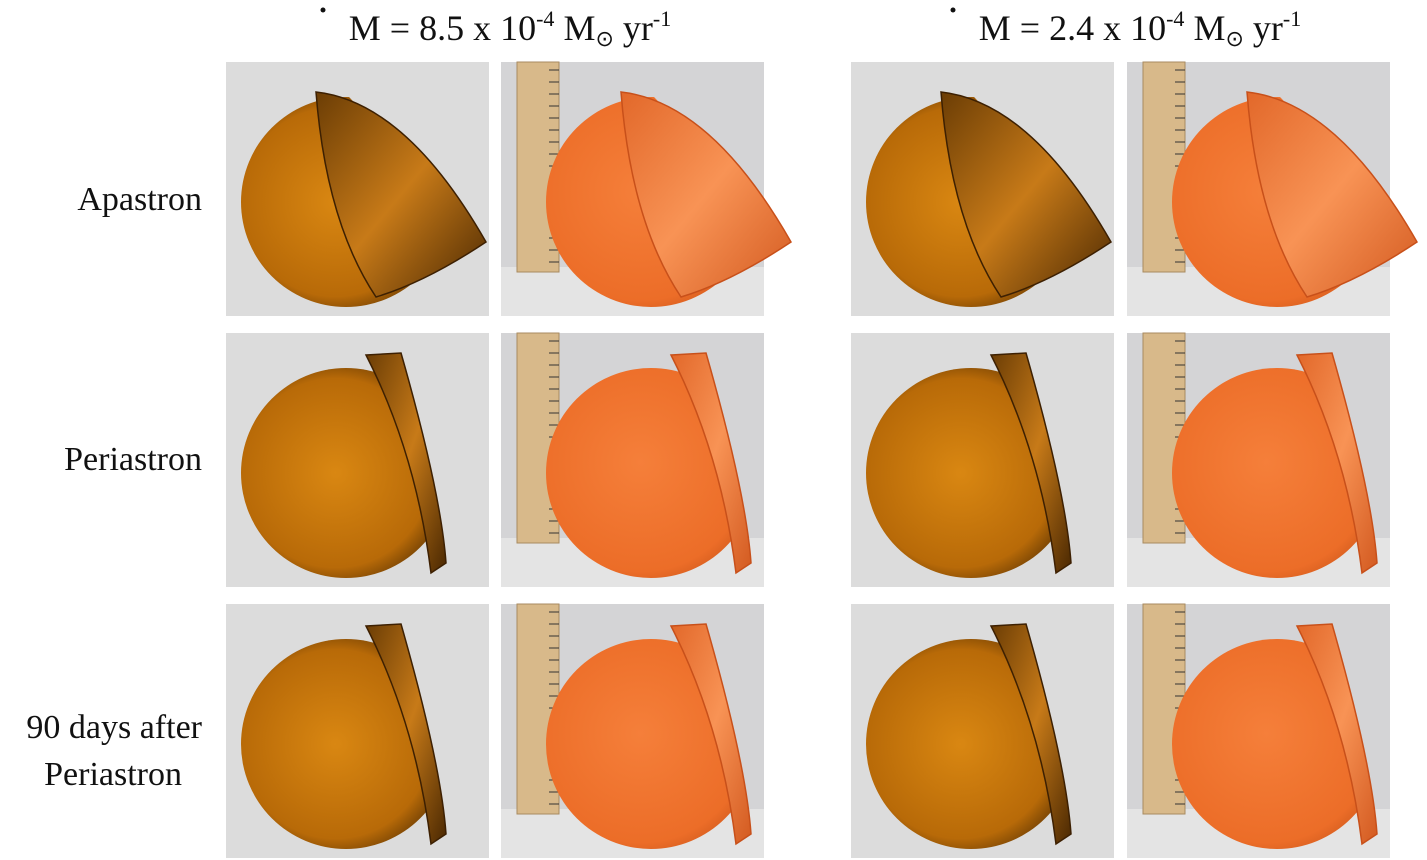 The width and height of the screenshot is (1427, 860). Describe the element at coordinates (139, 199) in the screenshot. I see `row-label: Apastron` at that location.